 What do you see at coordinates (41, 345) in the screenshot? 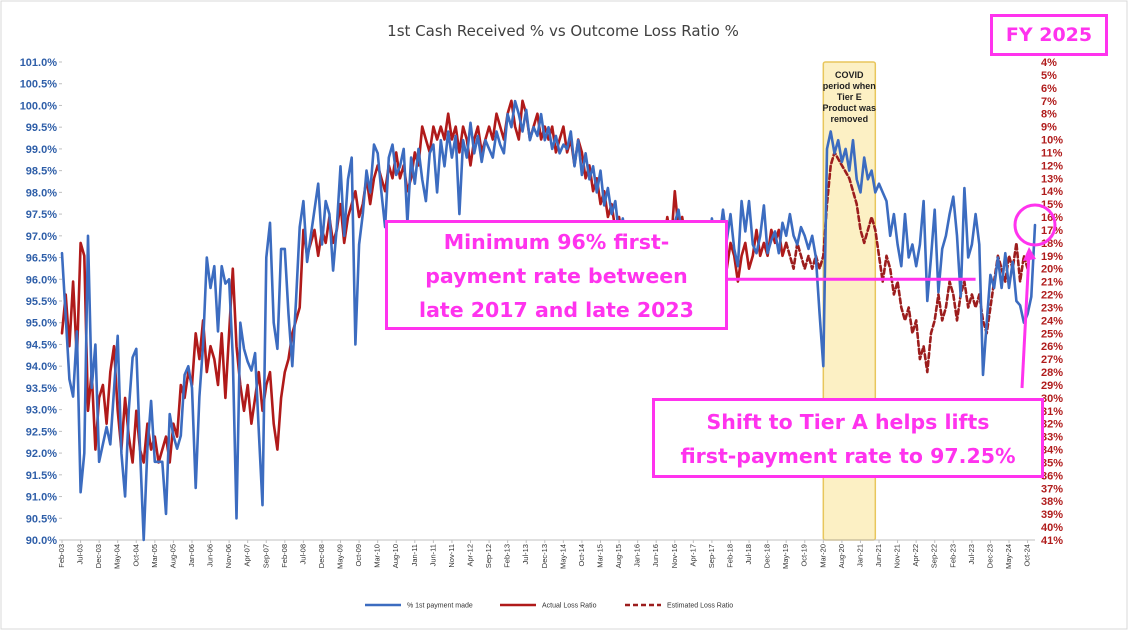
I see `y-left-tick-label: 94.5%` at bounding box center [41, 345].